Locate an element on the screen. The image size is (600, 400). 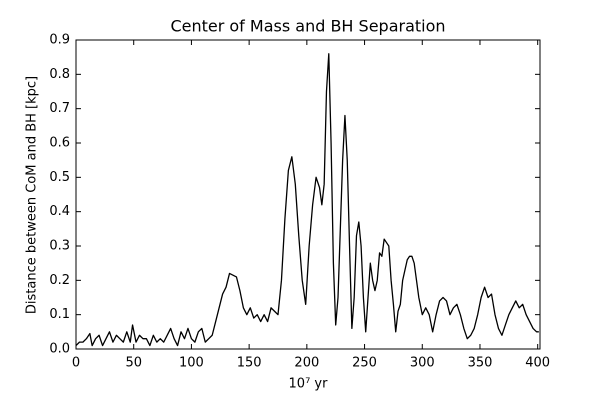
chart-title: Center of Mass and BH Separation is located at coordinates (307, 26).